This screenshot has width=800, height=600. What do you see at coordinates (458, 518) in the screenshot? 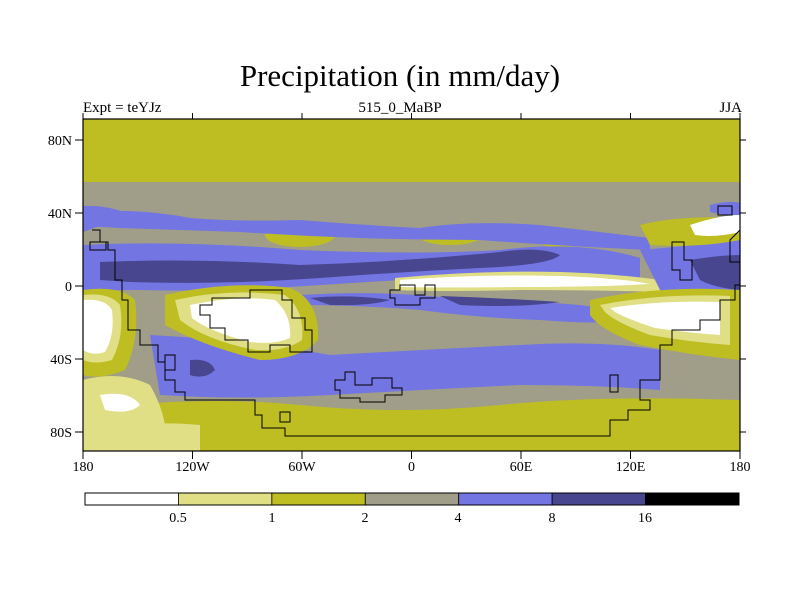
I see `colorbar-label-3: 4` at bounding box center [458, 518].